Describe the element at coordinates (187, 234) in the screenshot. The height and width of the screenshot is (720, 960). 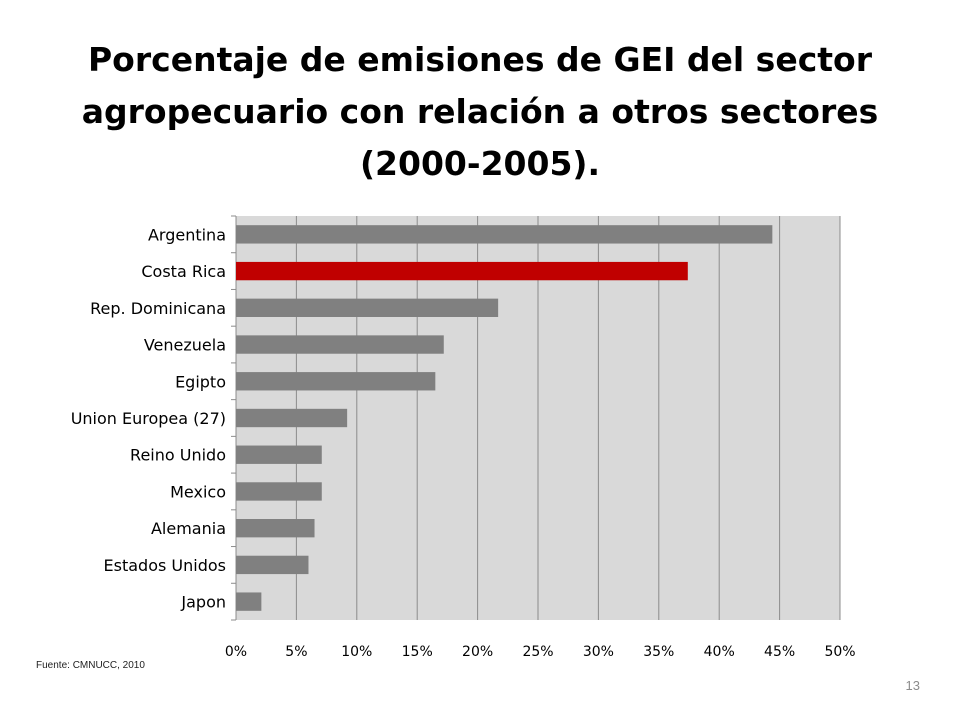
I see `category-label: Argentina` at that location.